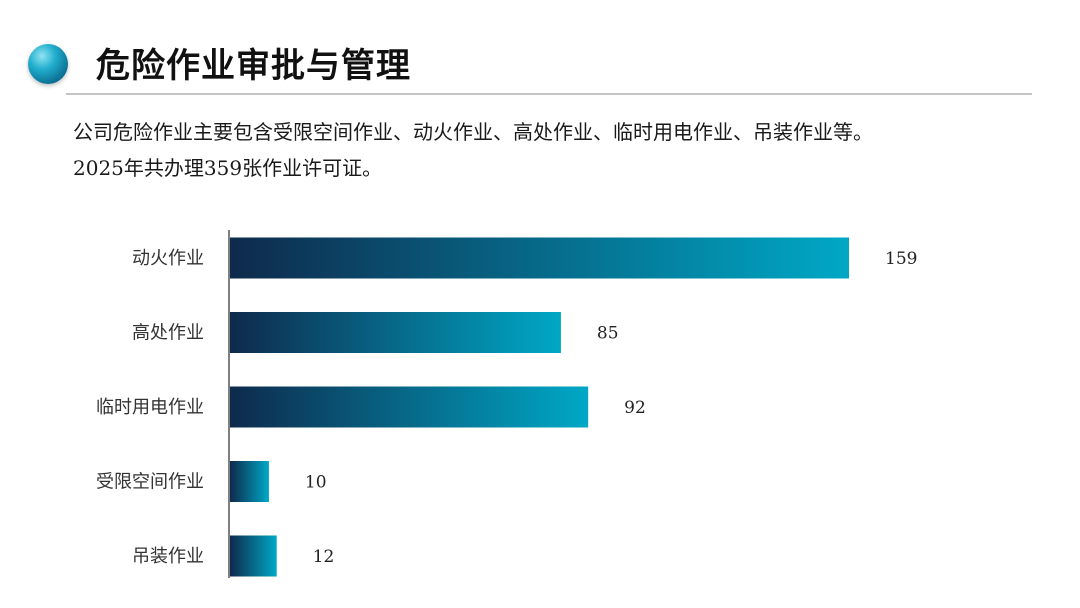 The width and height of the screenshot is (1080, 608). I want to click on category-label-0: 动火作业, so click(168, 258).